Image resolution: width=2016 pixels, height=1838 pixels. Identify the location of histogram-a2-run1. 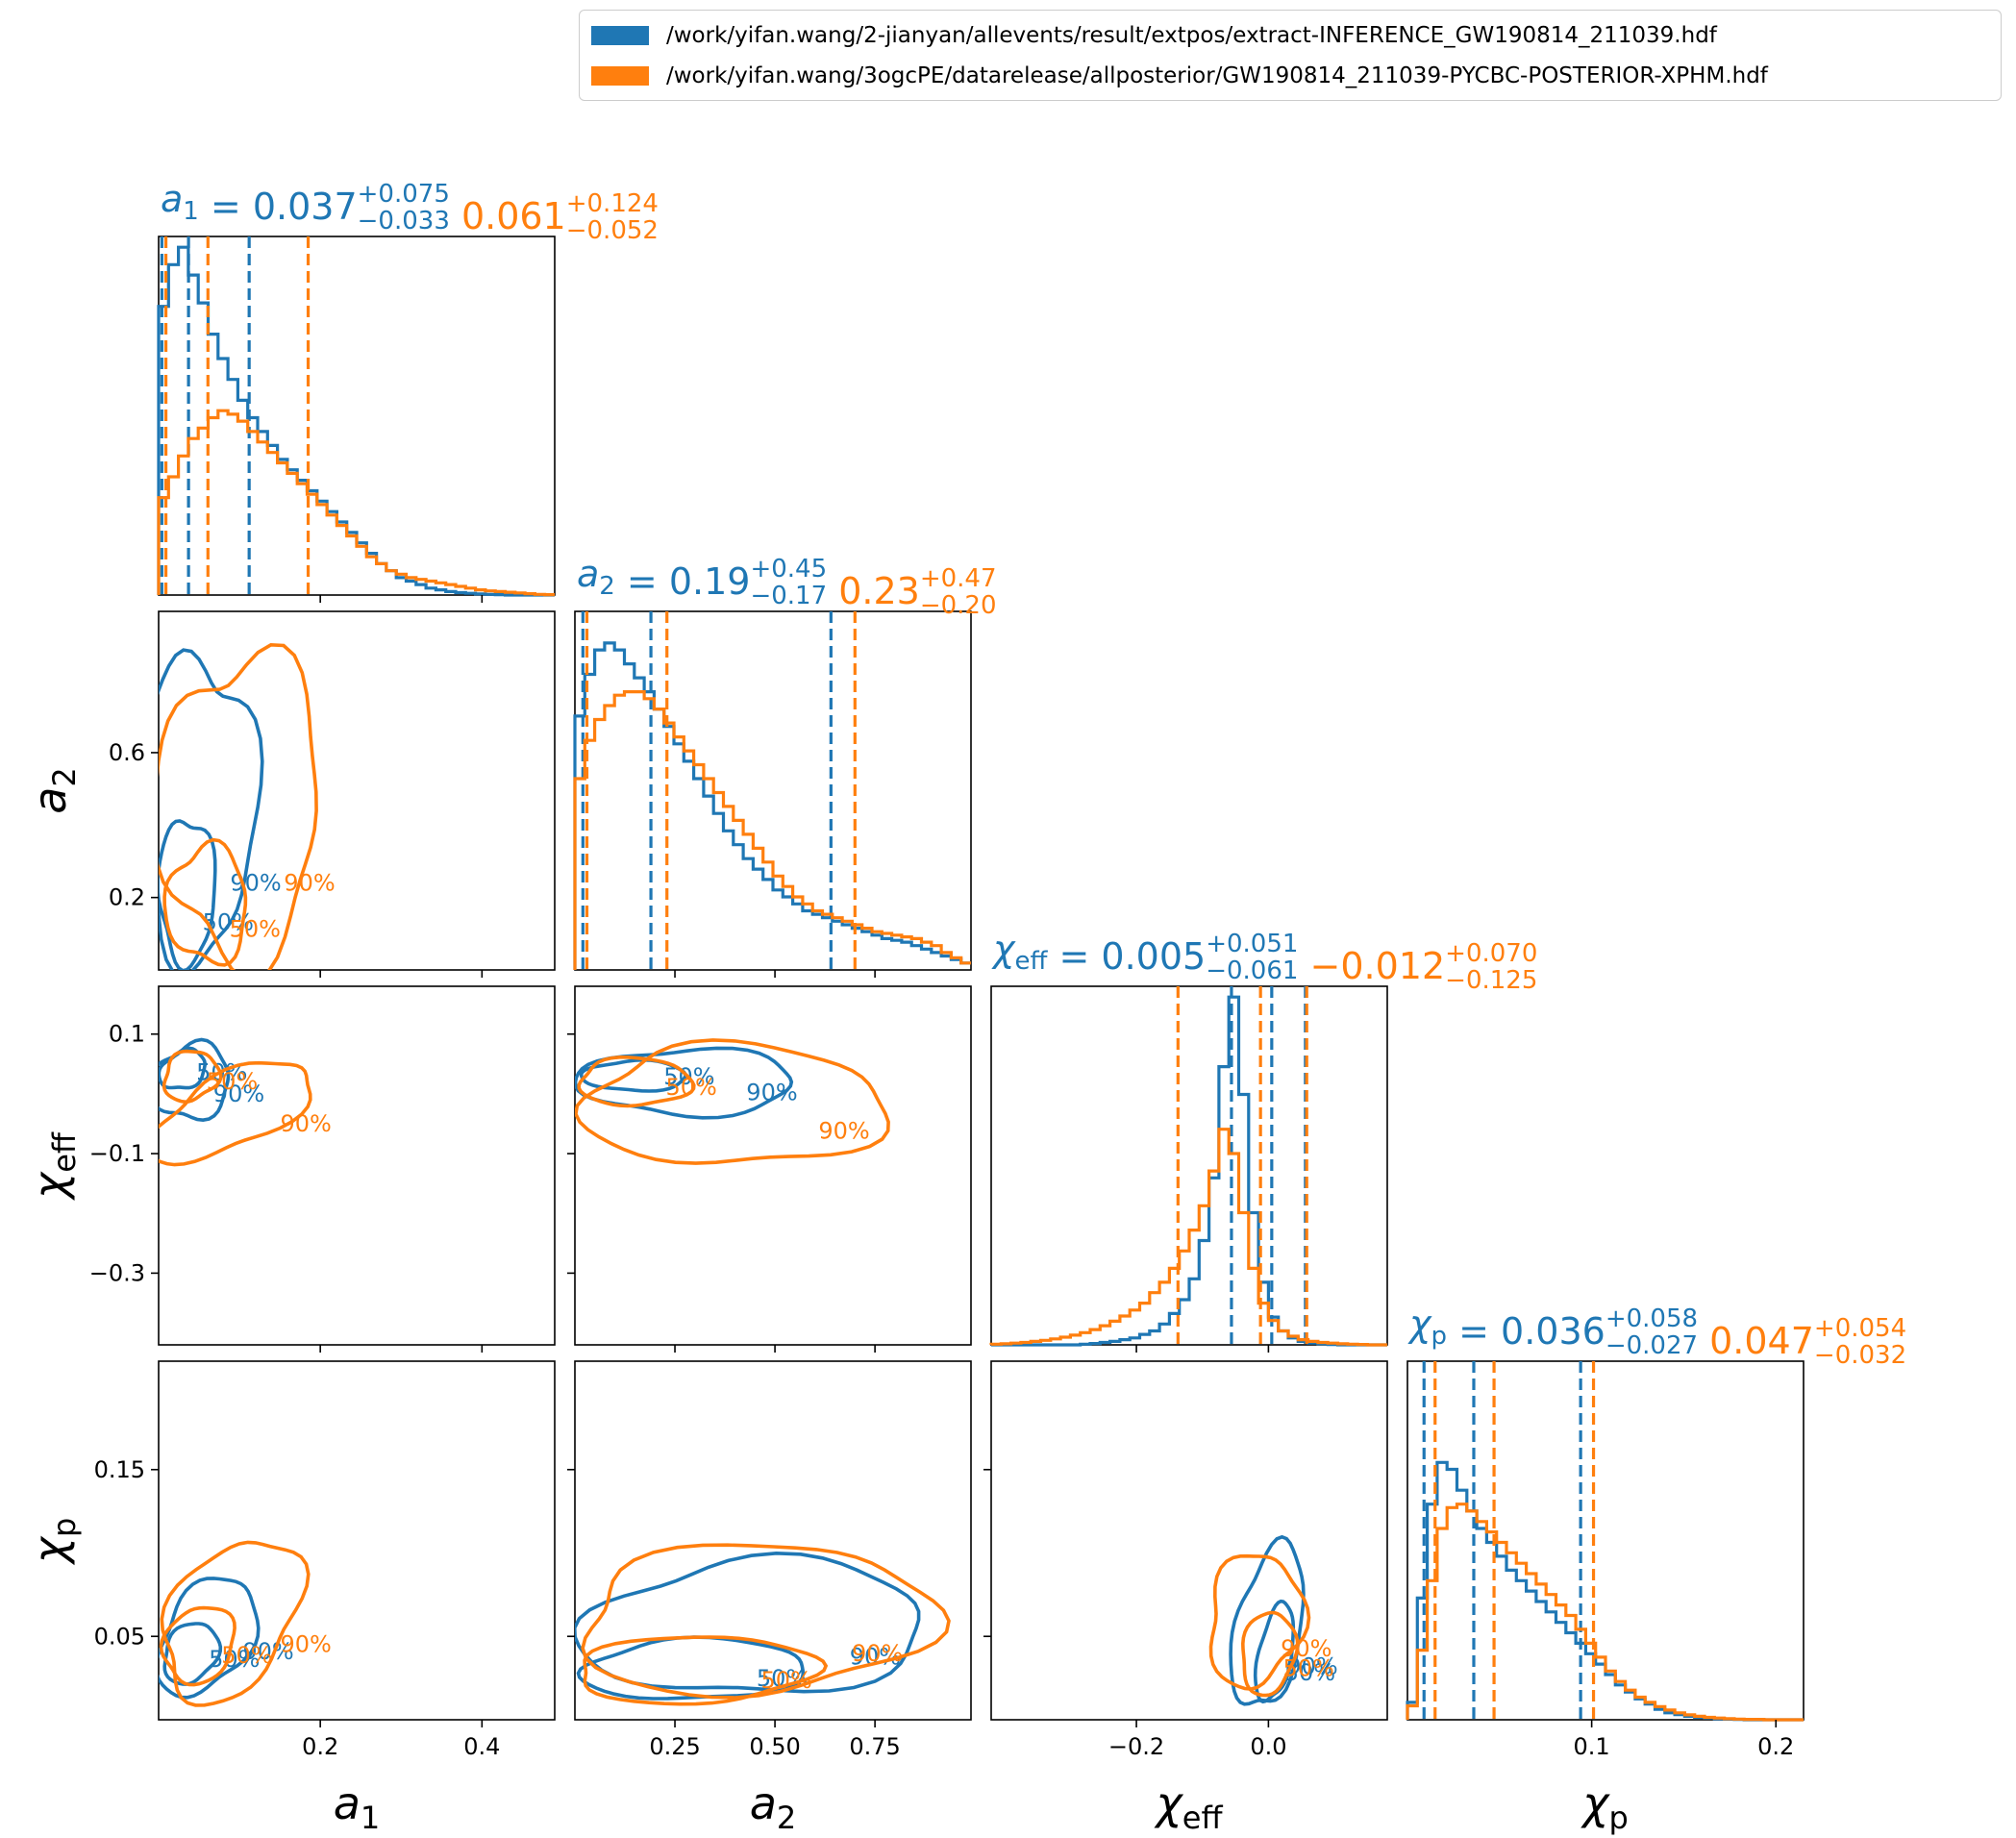
(772, 805).